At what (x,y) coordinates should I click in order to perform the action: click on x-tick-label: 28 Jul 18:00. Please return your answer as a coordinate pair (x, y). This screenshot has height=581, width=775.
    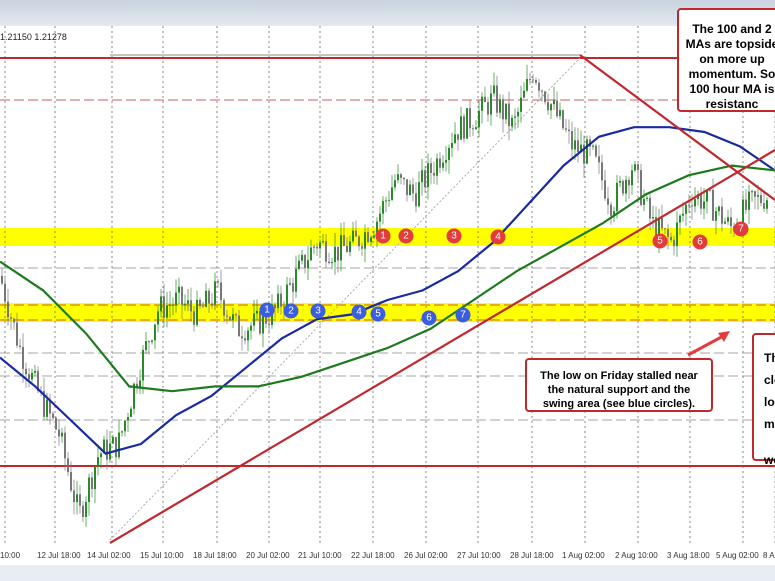
    Looking at the image, I should click on (532, 555).